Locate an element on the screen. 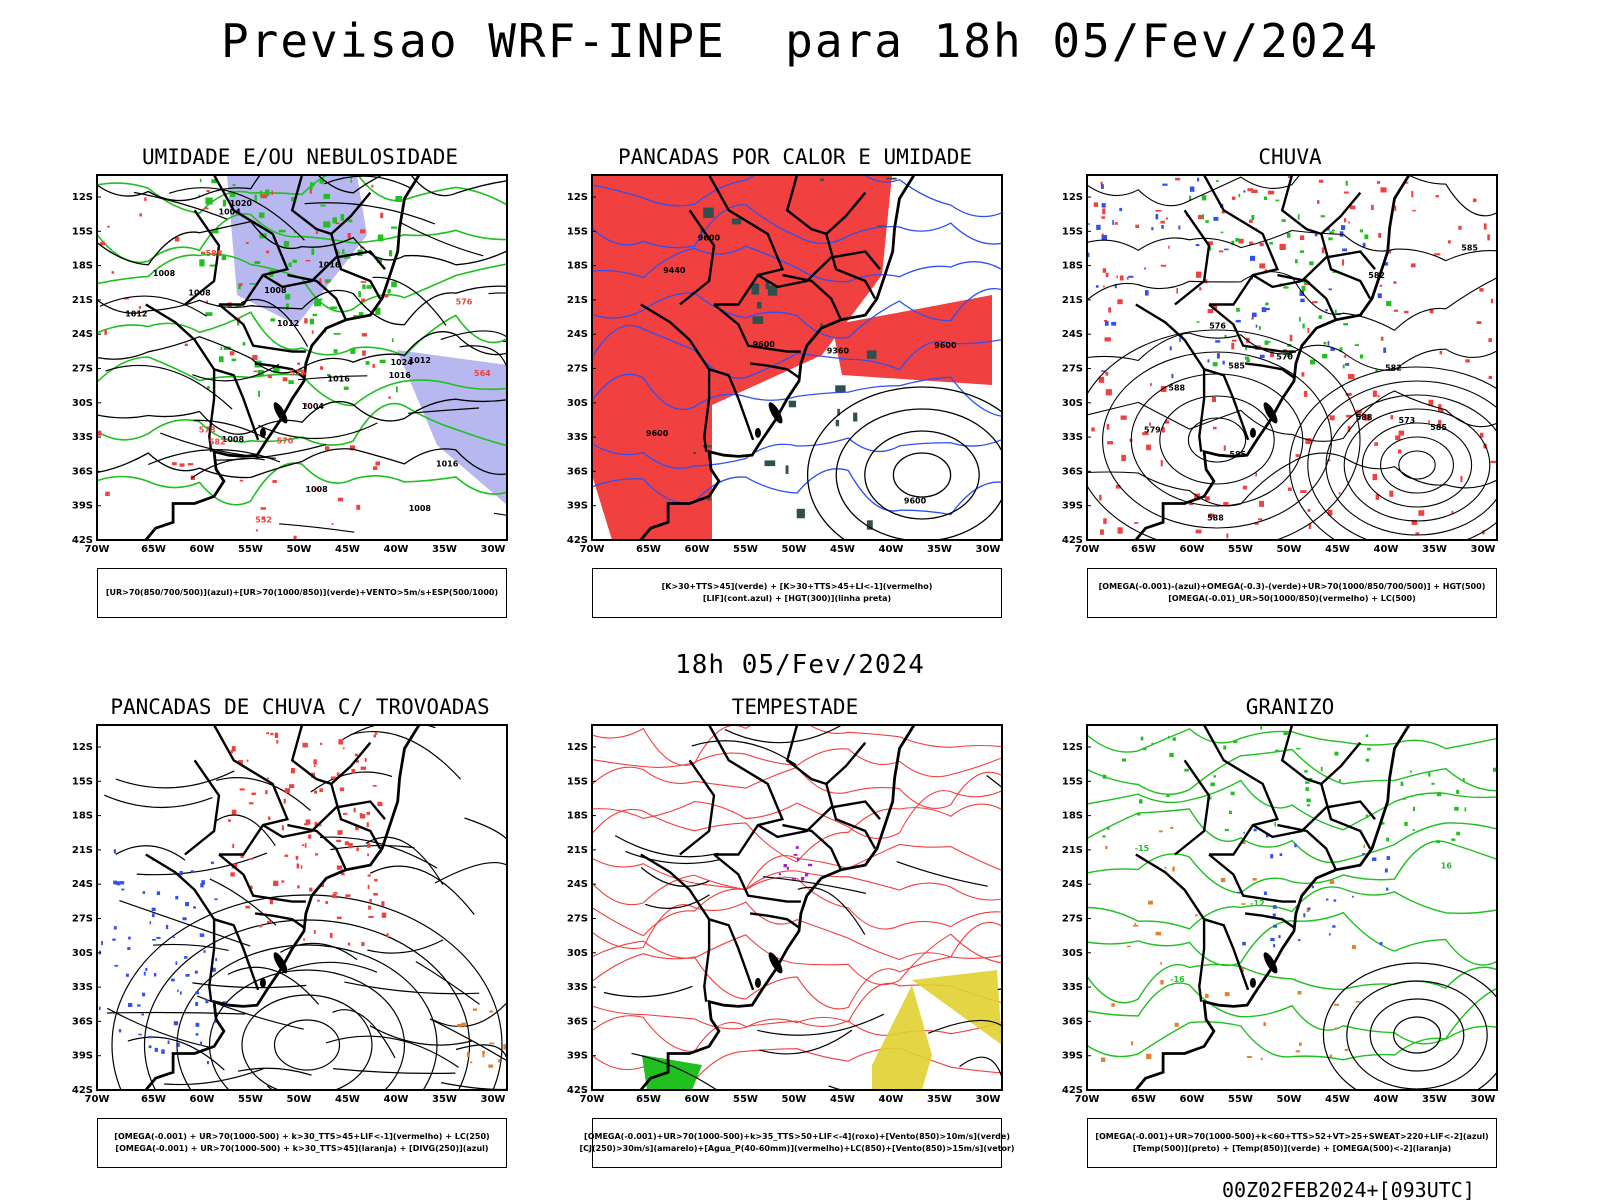 The width and height of the screenshot is (1600, 1202). lon-tick-label: 30W is located at coordinates (988, 1099).